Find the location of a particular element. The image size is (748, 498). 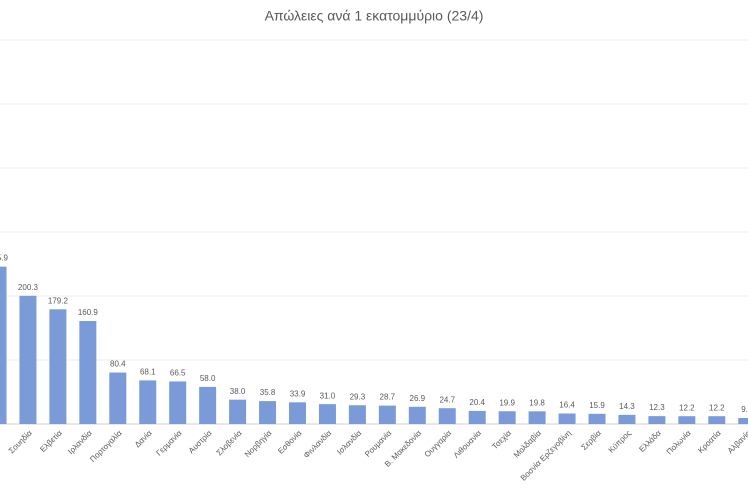

data-label: 19.9 is located at coordinates (507, 402).